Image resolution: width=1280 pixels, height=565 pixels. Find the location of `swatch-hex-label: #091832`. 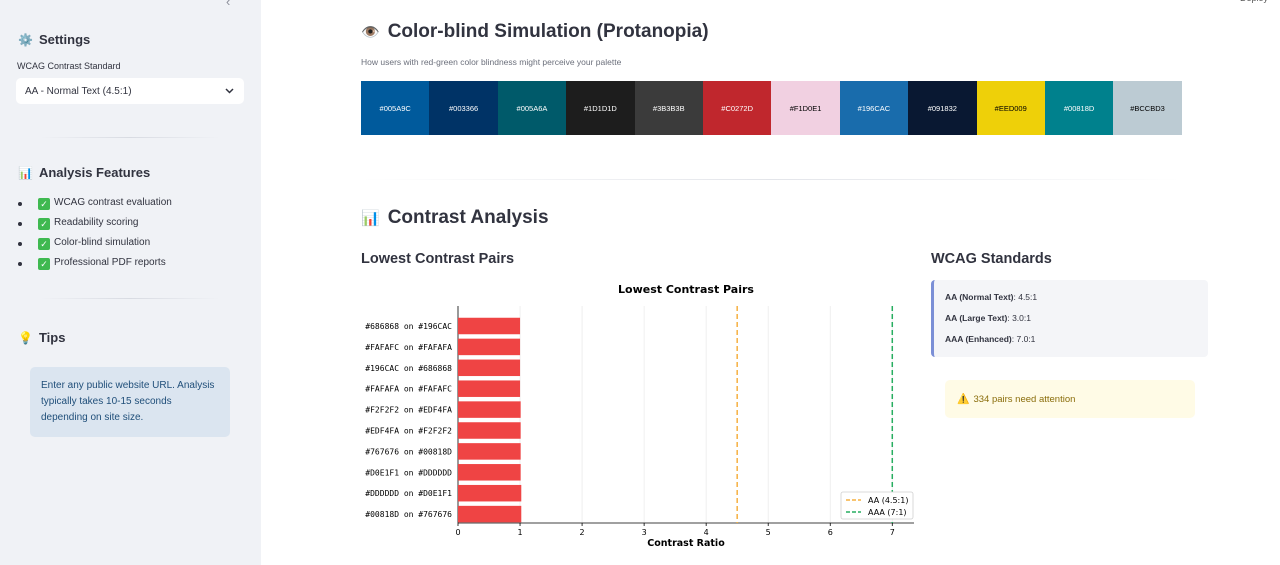

swatch-hex-label: #091832 is located at coordinates (942, 108).